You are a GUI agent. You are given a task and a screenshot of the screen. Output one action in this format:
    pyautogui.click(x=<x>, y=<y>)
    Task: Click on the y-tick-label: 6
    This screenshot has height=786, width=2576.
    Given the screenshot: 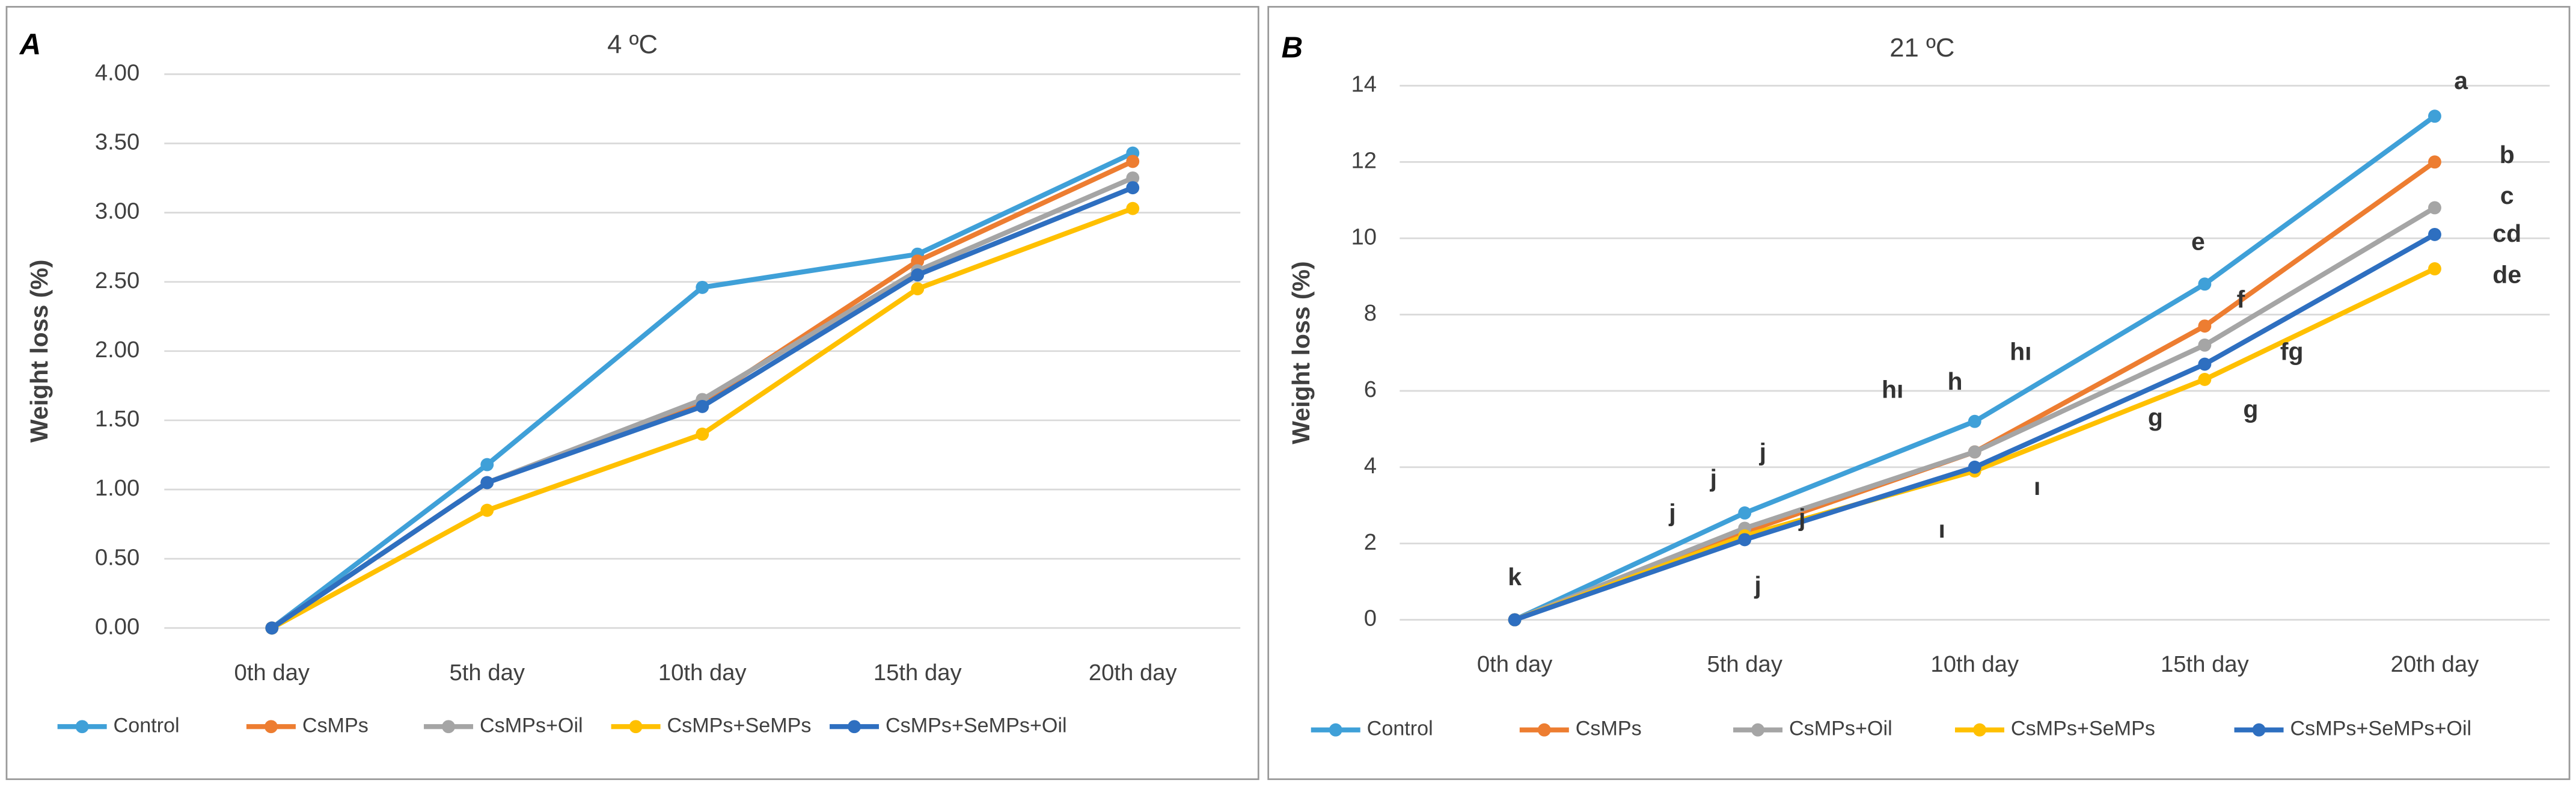 What is the action you would take?
    pyautogui.click(x=1370, y=389)
    